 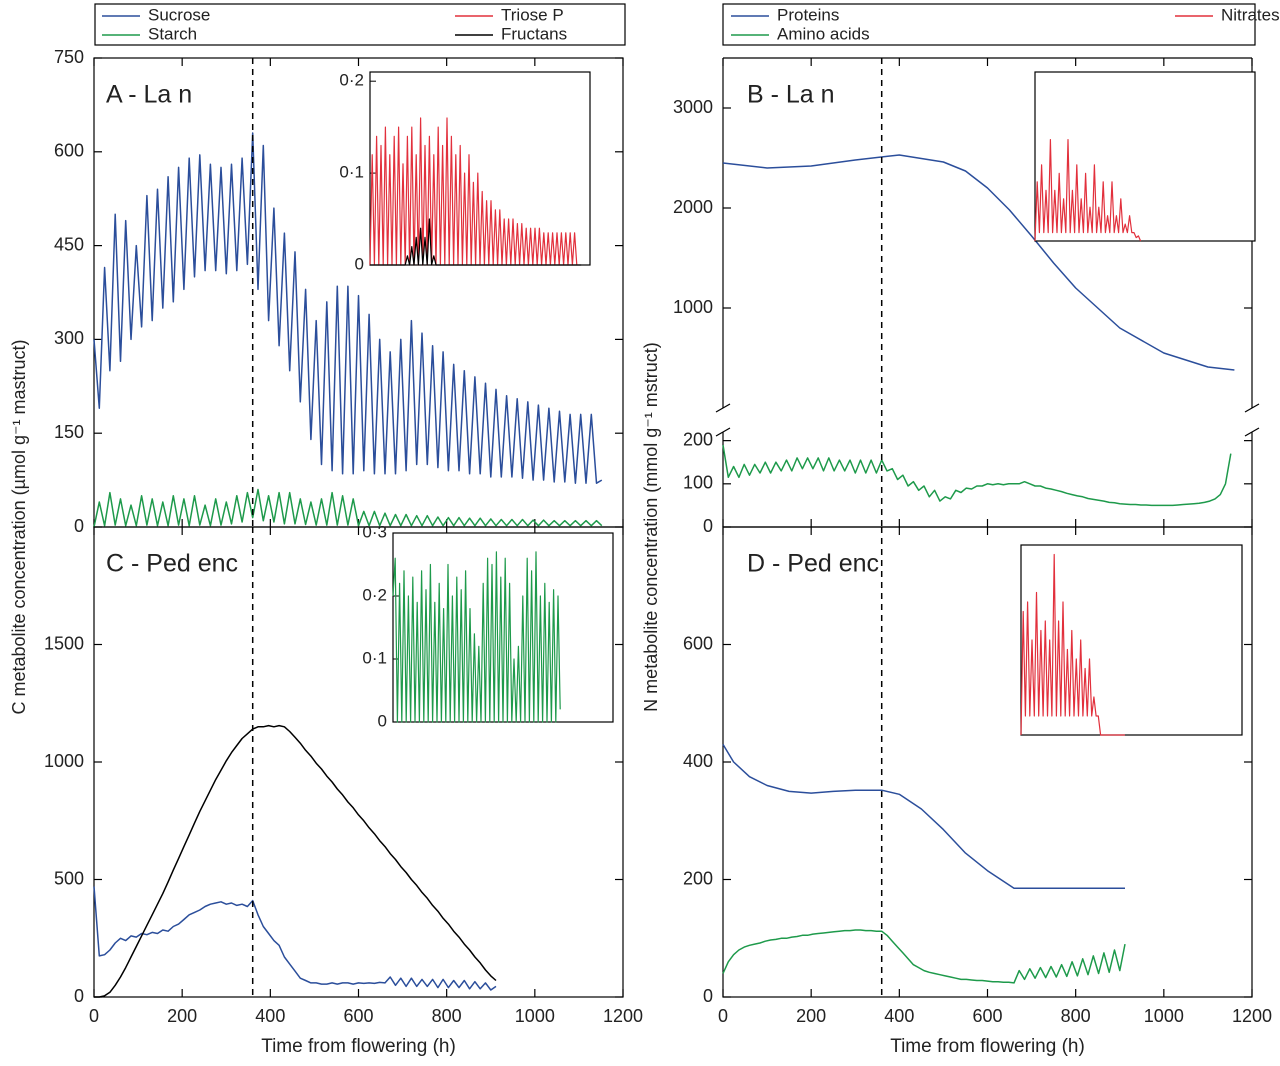 What do you see at coordinates (791, 95) in the screenshot?
I see `panel-title: B - La n` at bounding box center [791, 95].